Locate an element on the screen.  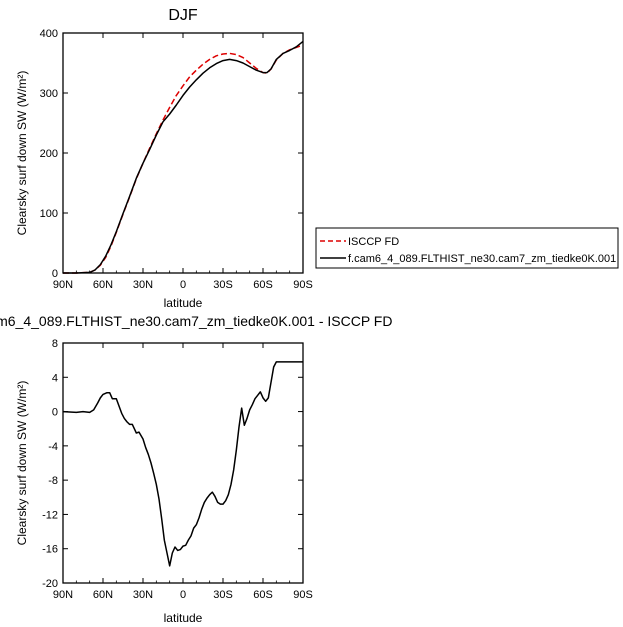
top-x-tick-label: 30N is located at coordinates (143, 285).